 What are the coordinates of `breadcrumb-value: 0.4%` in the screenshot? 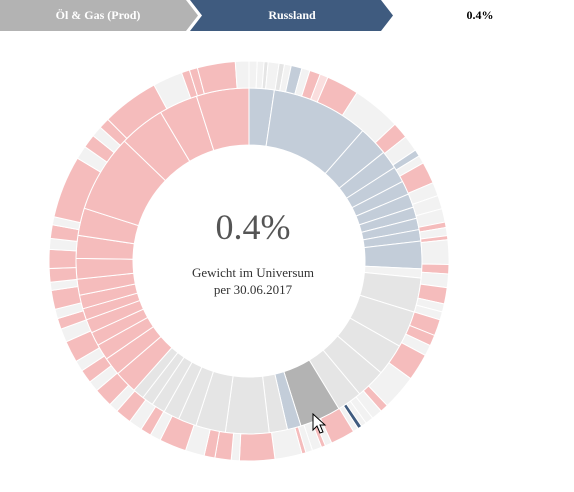 It's located at (480, 15).